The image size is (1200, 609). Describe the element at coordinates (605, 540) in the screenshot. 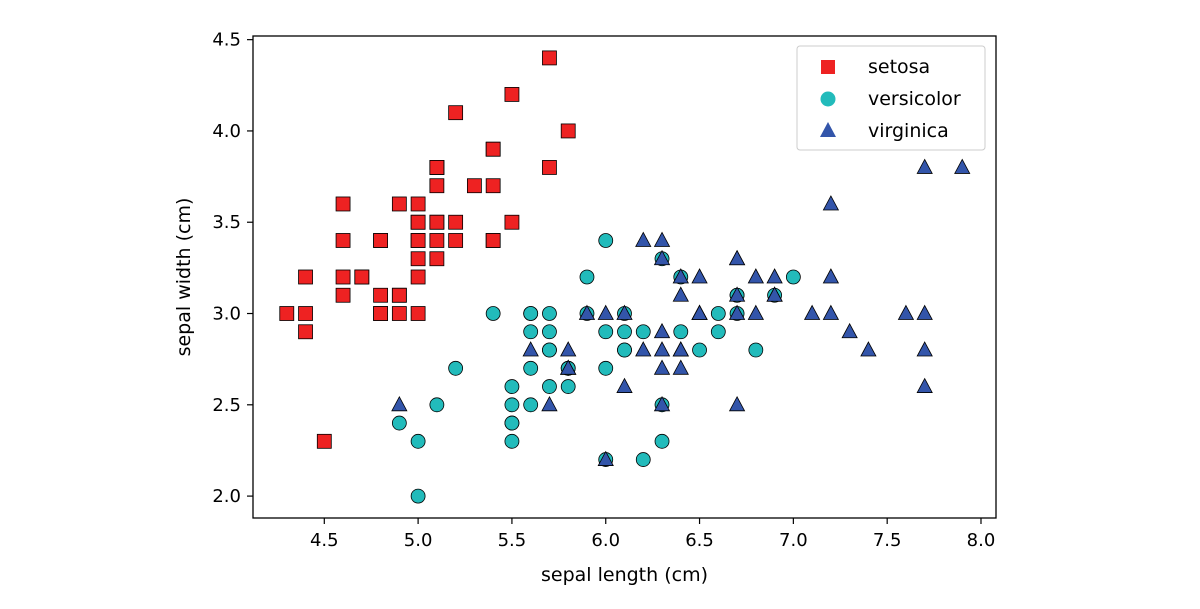

I see `x-tick-label: 6.0` at that location.